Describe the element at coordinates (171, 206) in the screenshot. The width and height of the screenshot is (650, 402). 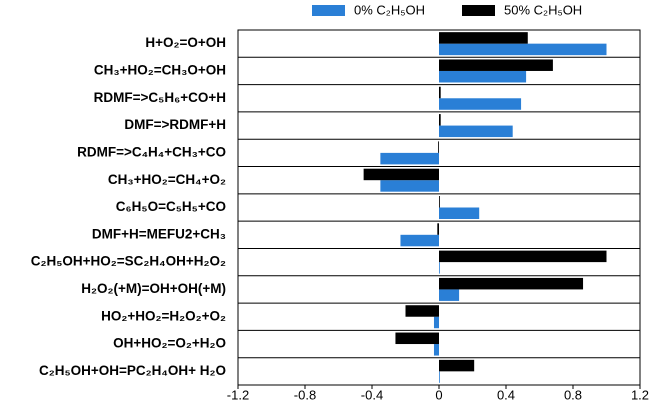
I see `category-label: C₆H₅O=C₅H₅+CO` at that location.